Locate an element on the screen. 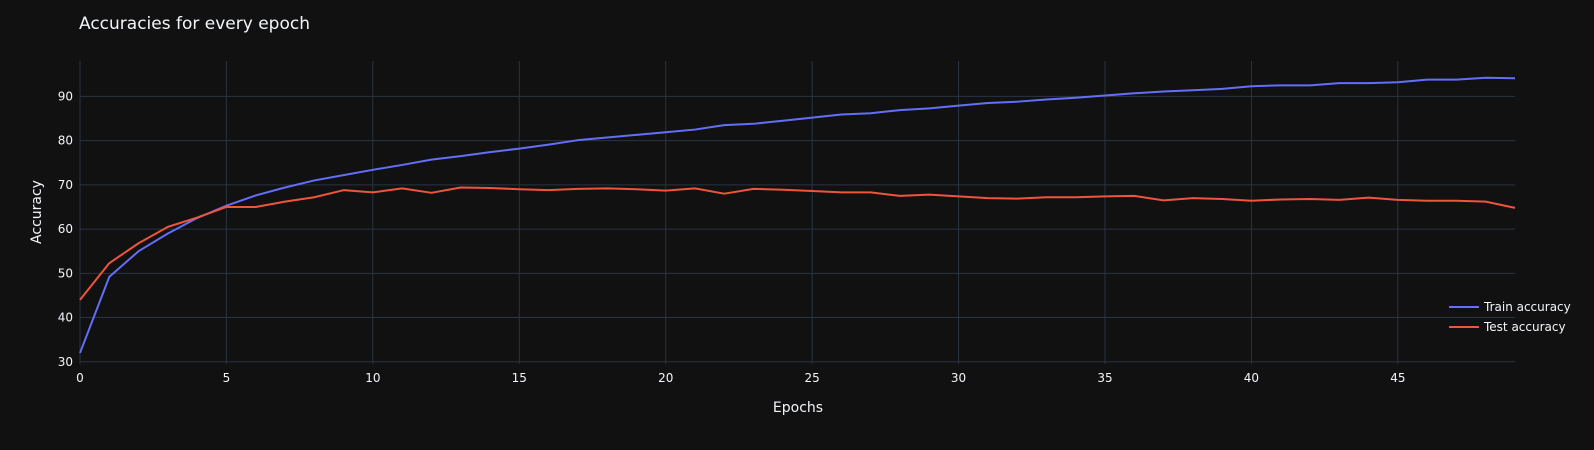 The width and height of the screenshot is (1594, 450). x-tick-label: 35 is located at coordinates (1104, 378).